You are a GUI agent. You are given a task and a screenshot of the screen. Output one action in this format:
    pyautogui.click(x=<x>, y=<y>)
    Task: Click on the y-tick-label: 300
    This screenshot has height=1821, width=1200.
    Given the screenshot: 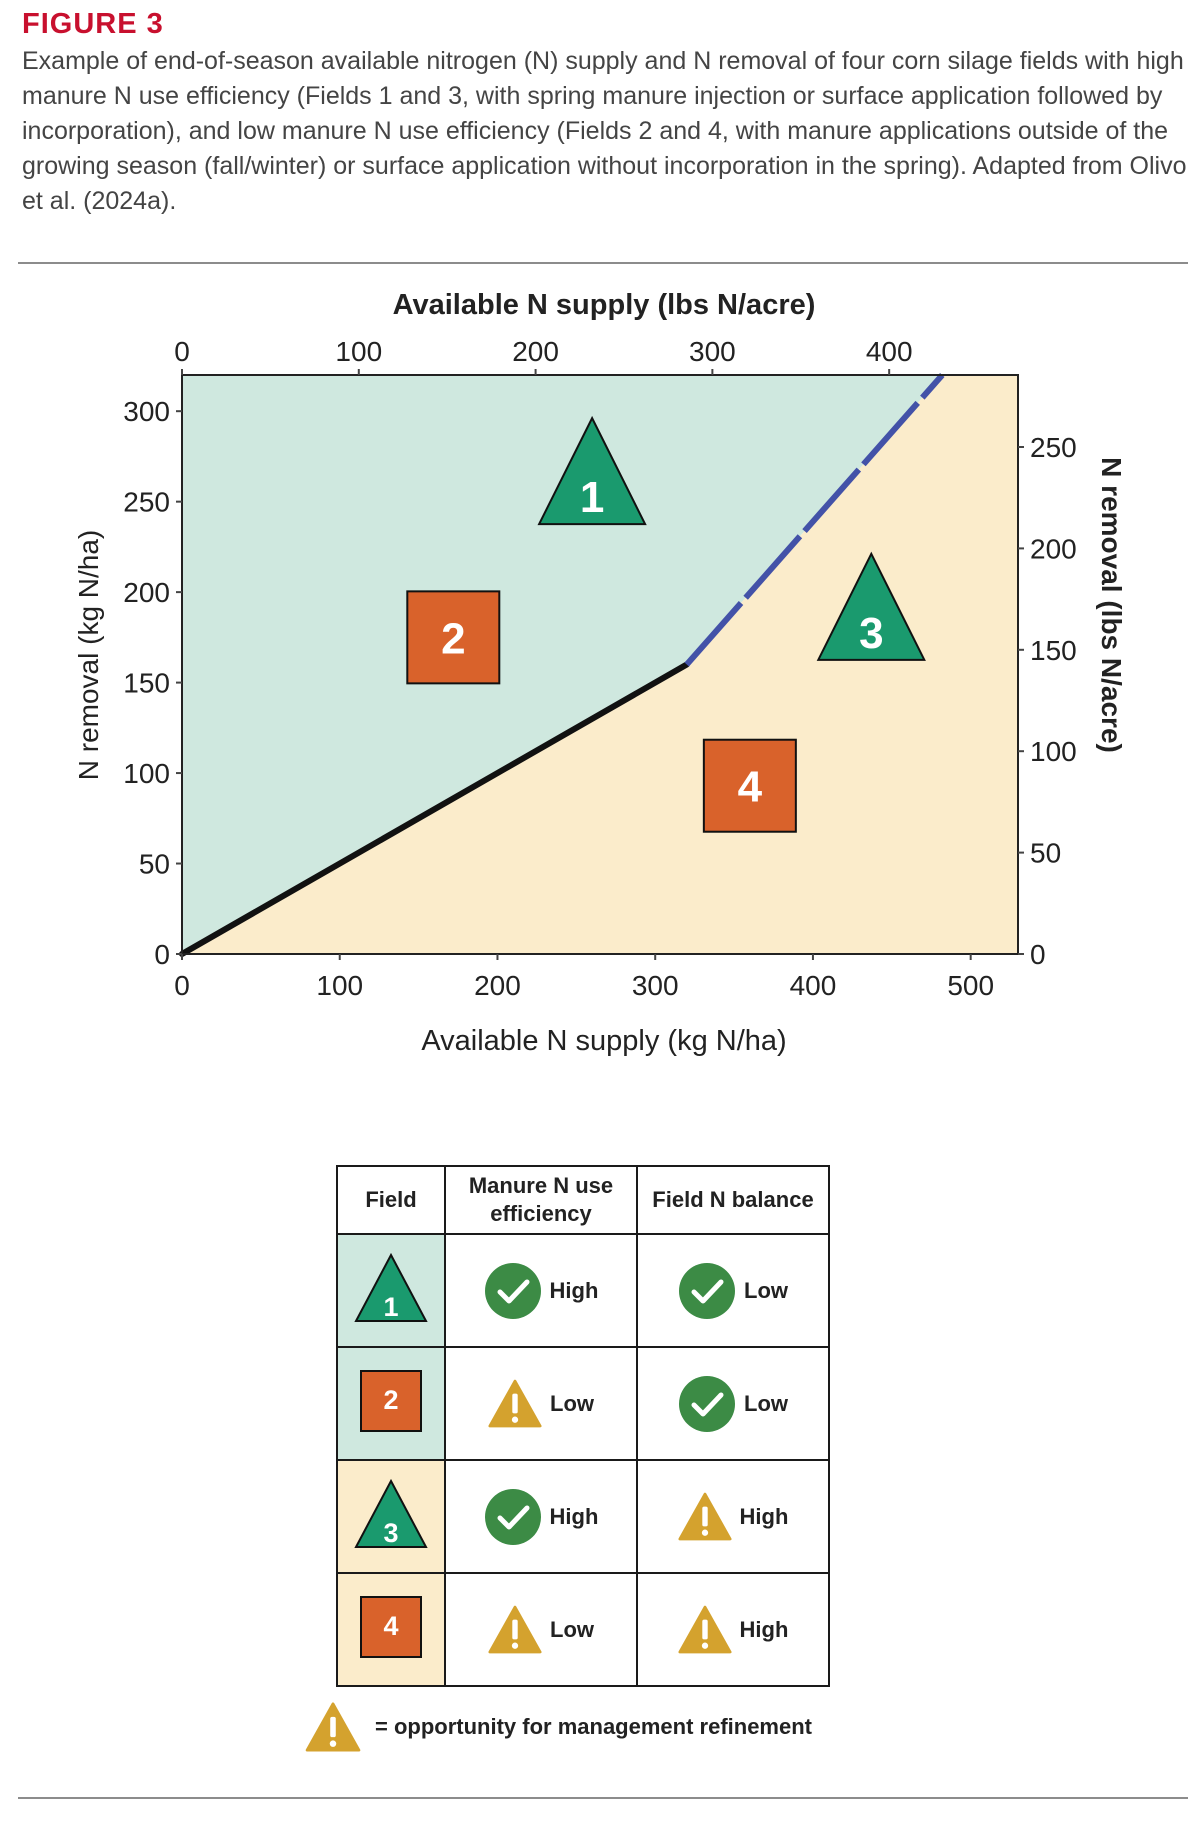 What is the action you would take?
    pyautogui.click(x=146, y=411)
    